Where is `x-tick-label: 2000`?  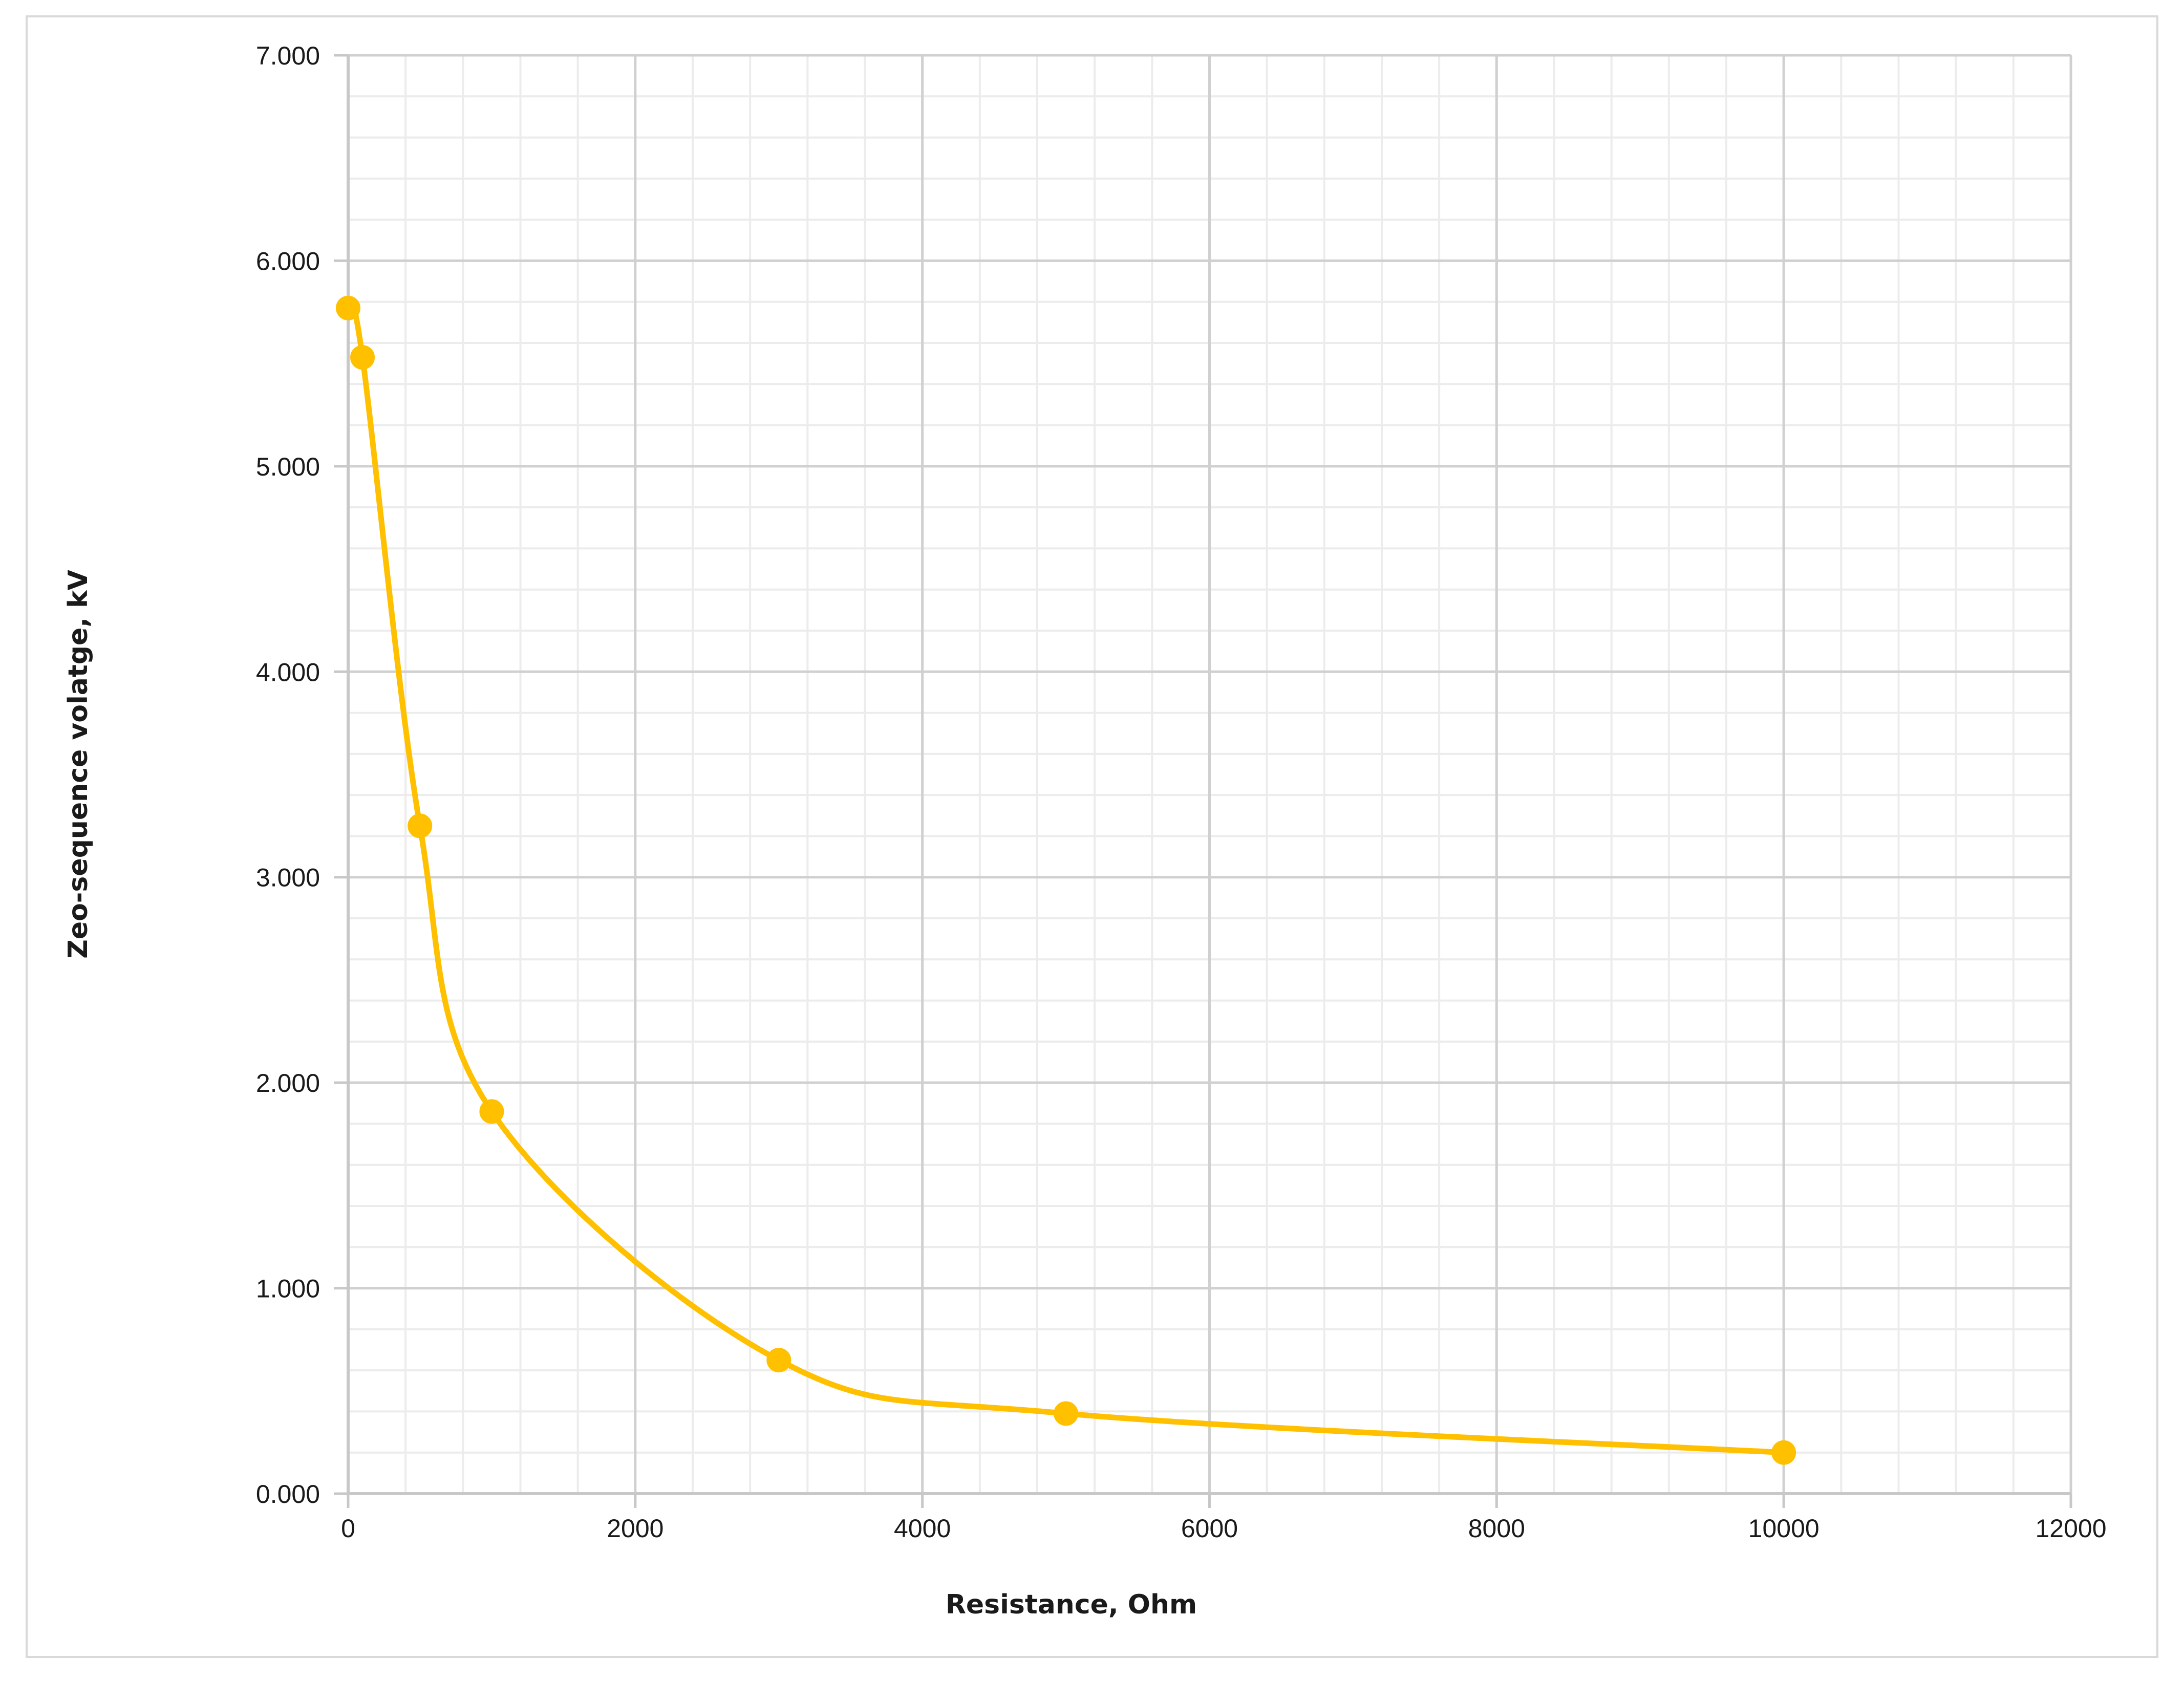
x-tick-label: 2000 is located at coordinates (635, 1528).